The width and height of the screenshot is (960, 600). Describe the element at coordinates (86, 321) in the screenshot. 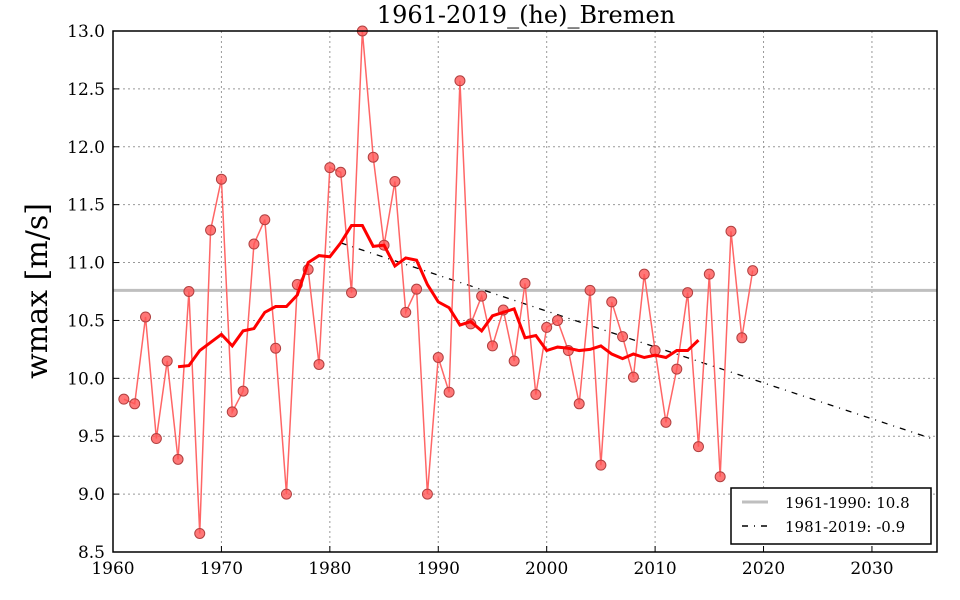

I see `y-tick-label: 10.5` at that location.